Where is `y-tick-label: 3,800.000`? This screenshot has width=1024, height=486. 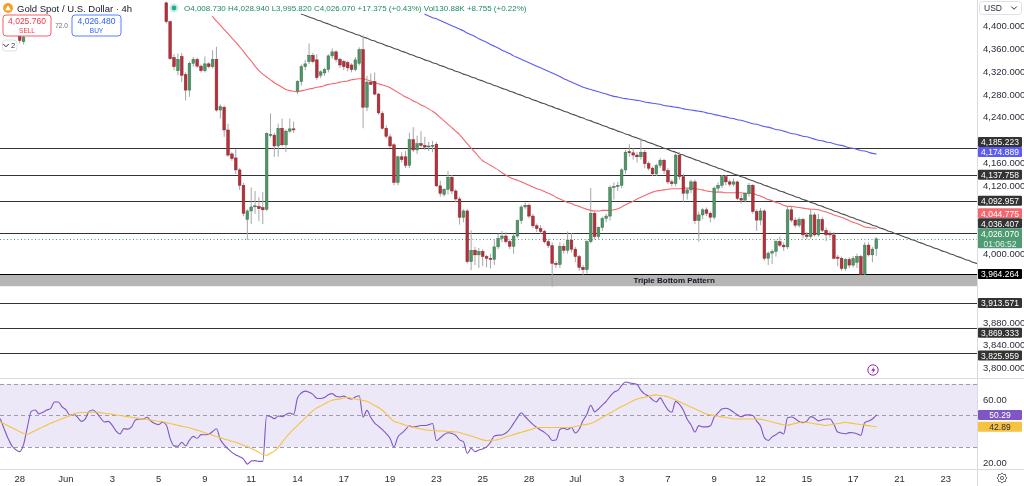
y-tick-label: 3,800.000 is located at coordinates (1003, 368).